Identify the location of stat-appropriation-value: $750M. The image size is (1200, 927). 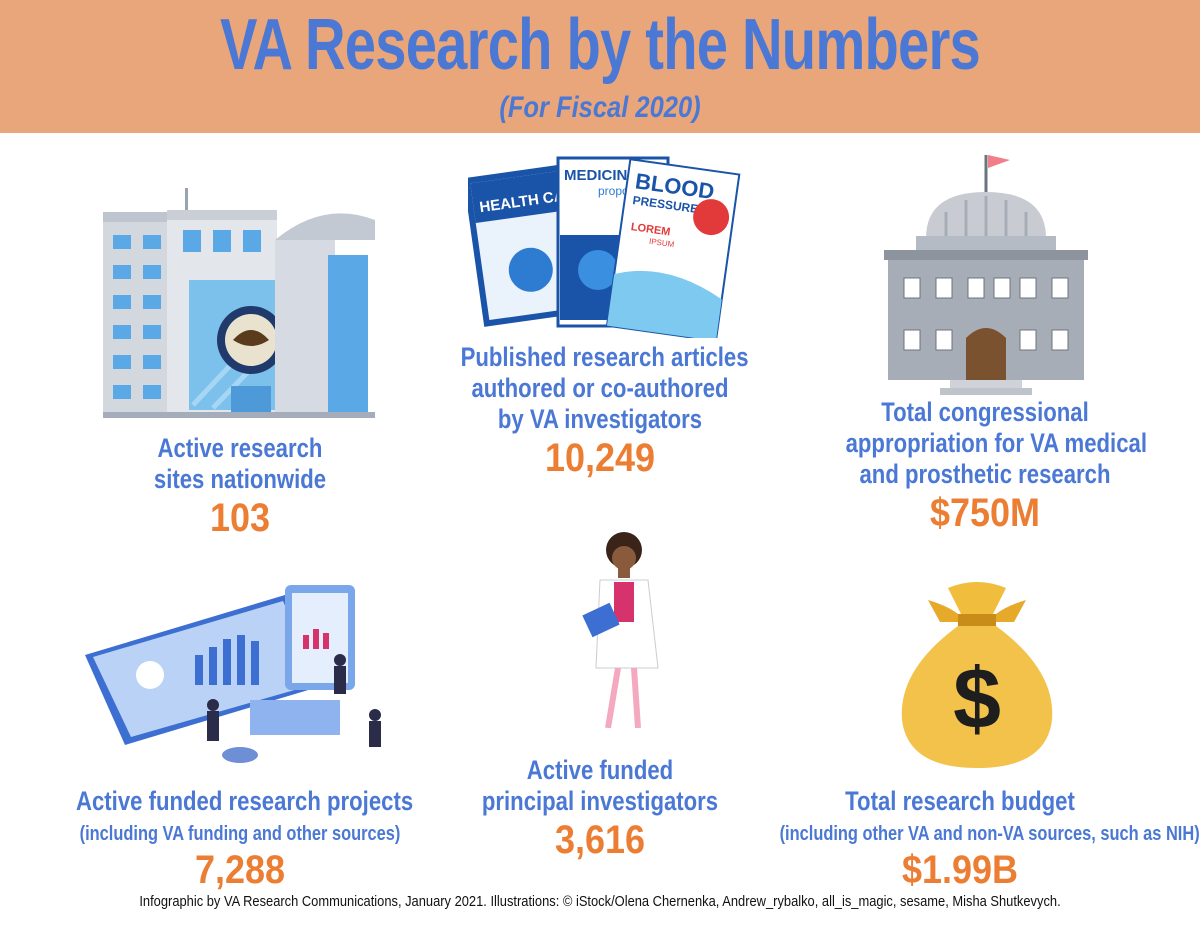
(985, 513).